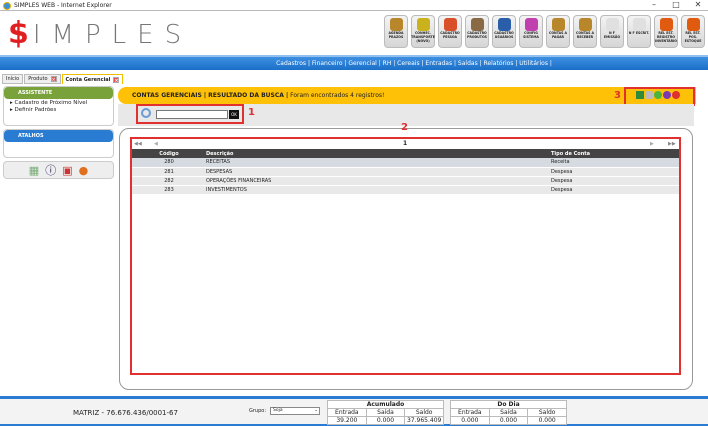  What do you see at coordinates (13, 79) in the screenshot?
I see `tab-inicio: Início` at bounding box center [13, 79].